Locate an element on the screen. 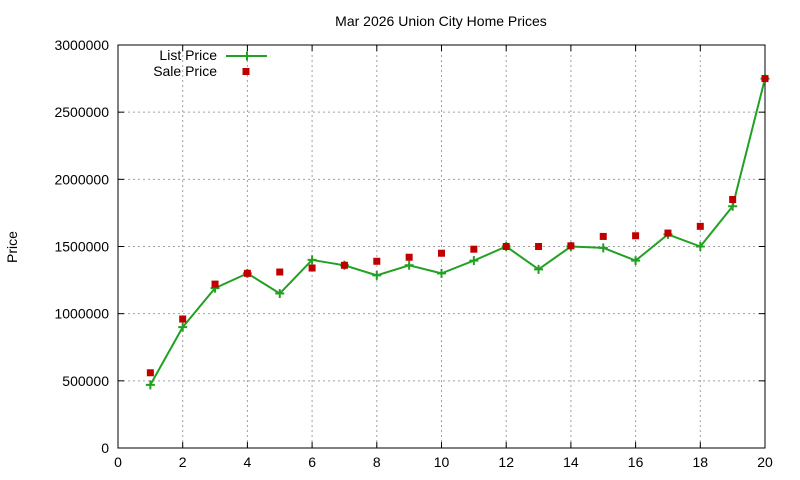  x-tick-label: 8 is located at coordinates (377, 462).